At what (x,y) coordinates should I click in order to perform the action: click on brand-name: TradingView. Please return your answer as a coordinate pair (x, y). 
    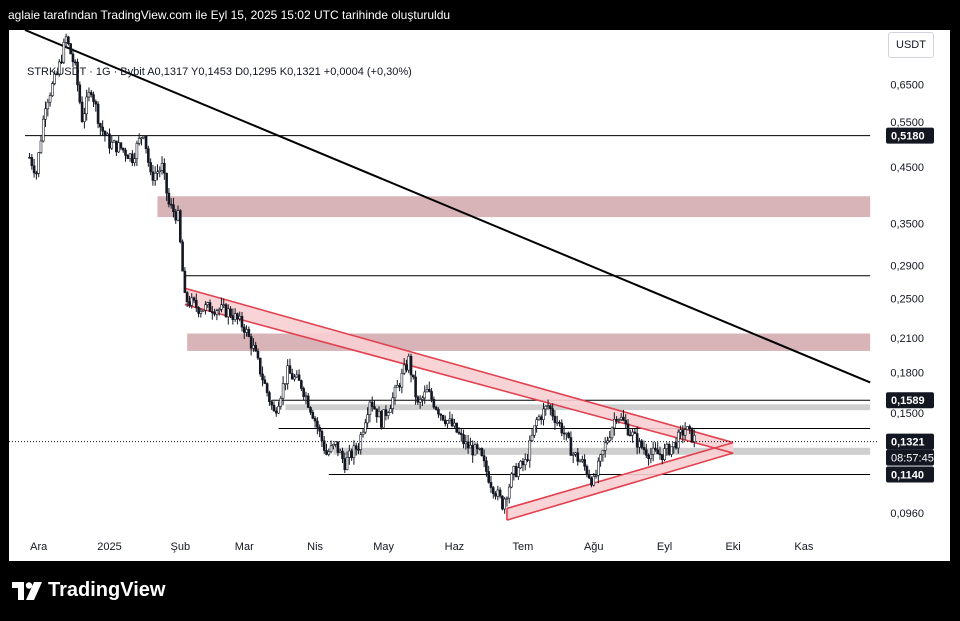
    Looking at the image, I should click on (107, 590).